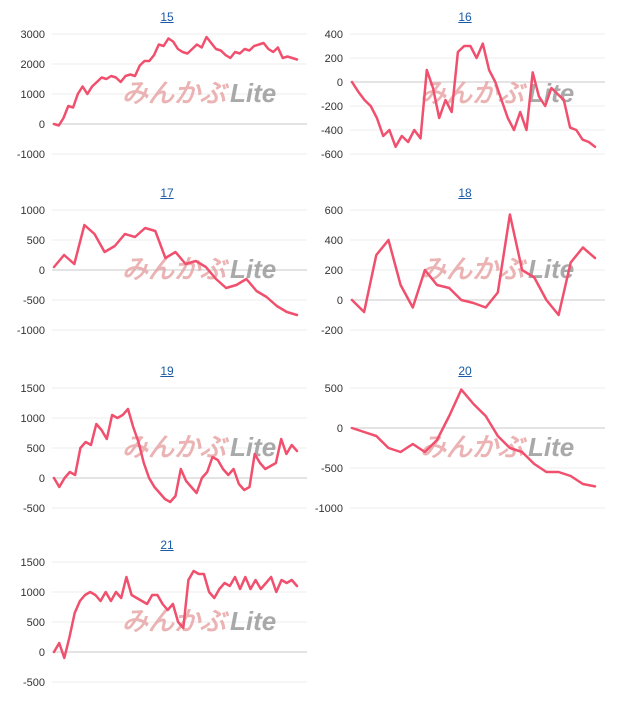 The height and width of the screenshot is (708, 619). I want to click on chart-title-link: 15, so click(167, 17).